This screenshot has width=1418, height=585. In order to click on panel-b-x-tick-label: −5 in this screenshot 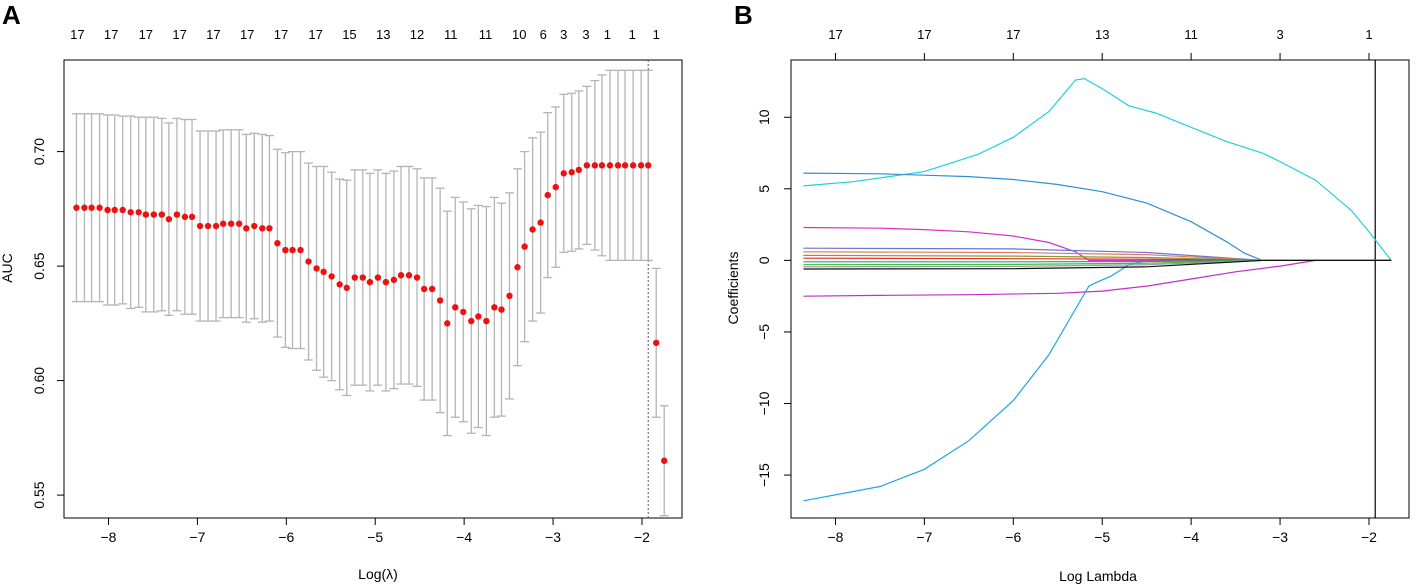, I will do `click(1102, 537)`.